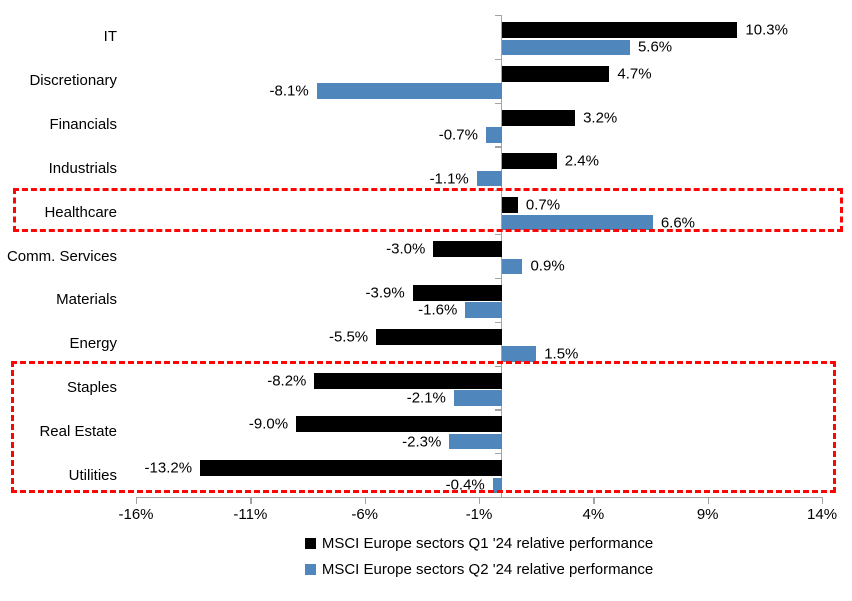 Image resolution: width=852 pixels, height=601 pixels. Describe the element at coordinates (250, 514) in the screenshot. I see `x-tick-label-11: -11%` at that location.